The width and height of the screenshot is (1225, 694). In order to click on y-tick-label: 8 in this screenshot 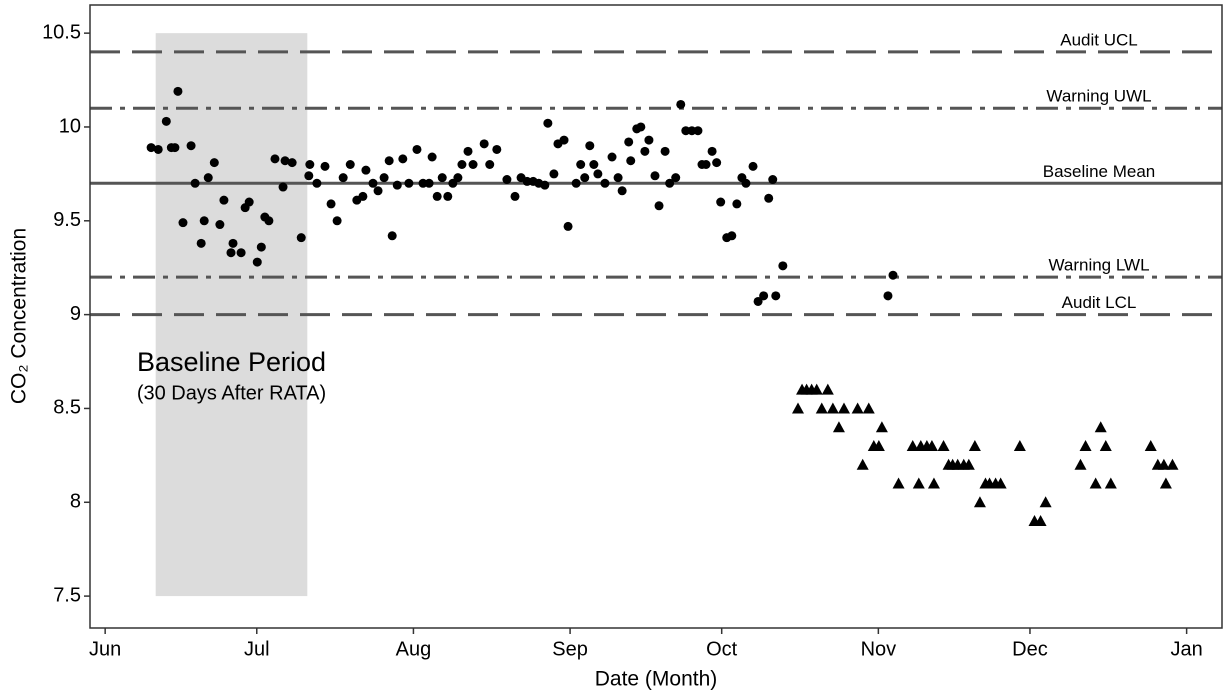, I will do `click(75, 502)`.